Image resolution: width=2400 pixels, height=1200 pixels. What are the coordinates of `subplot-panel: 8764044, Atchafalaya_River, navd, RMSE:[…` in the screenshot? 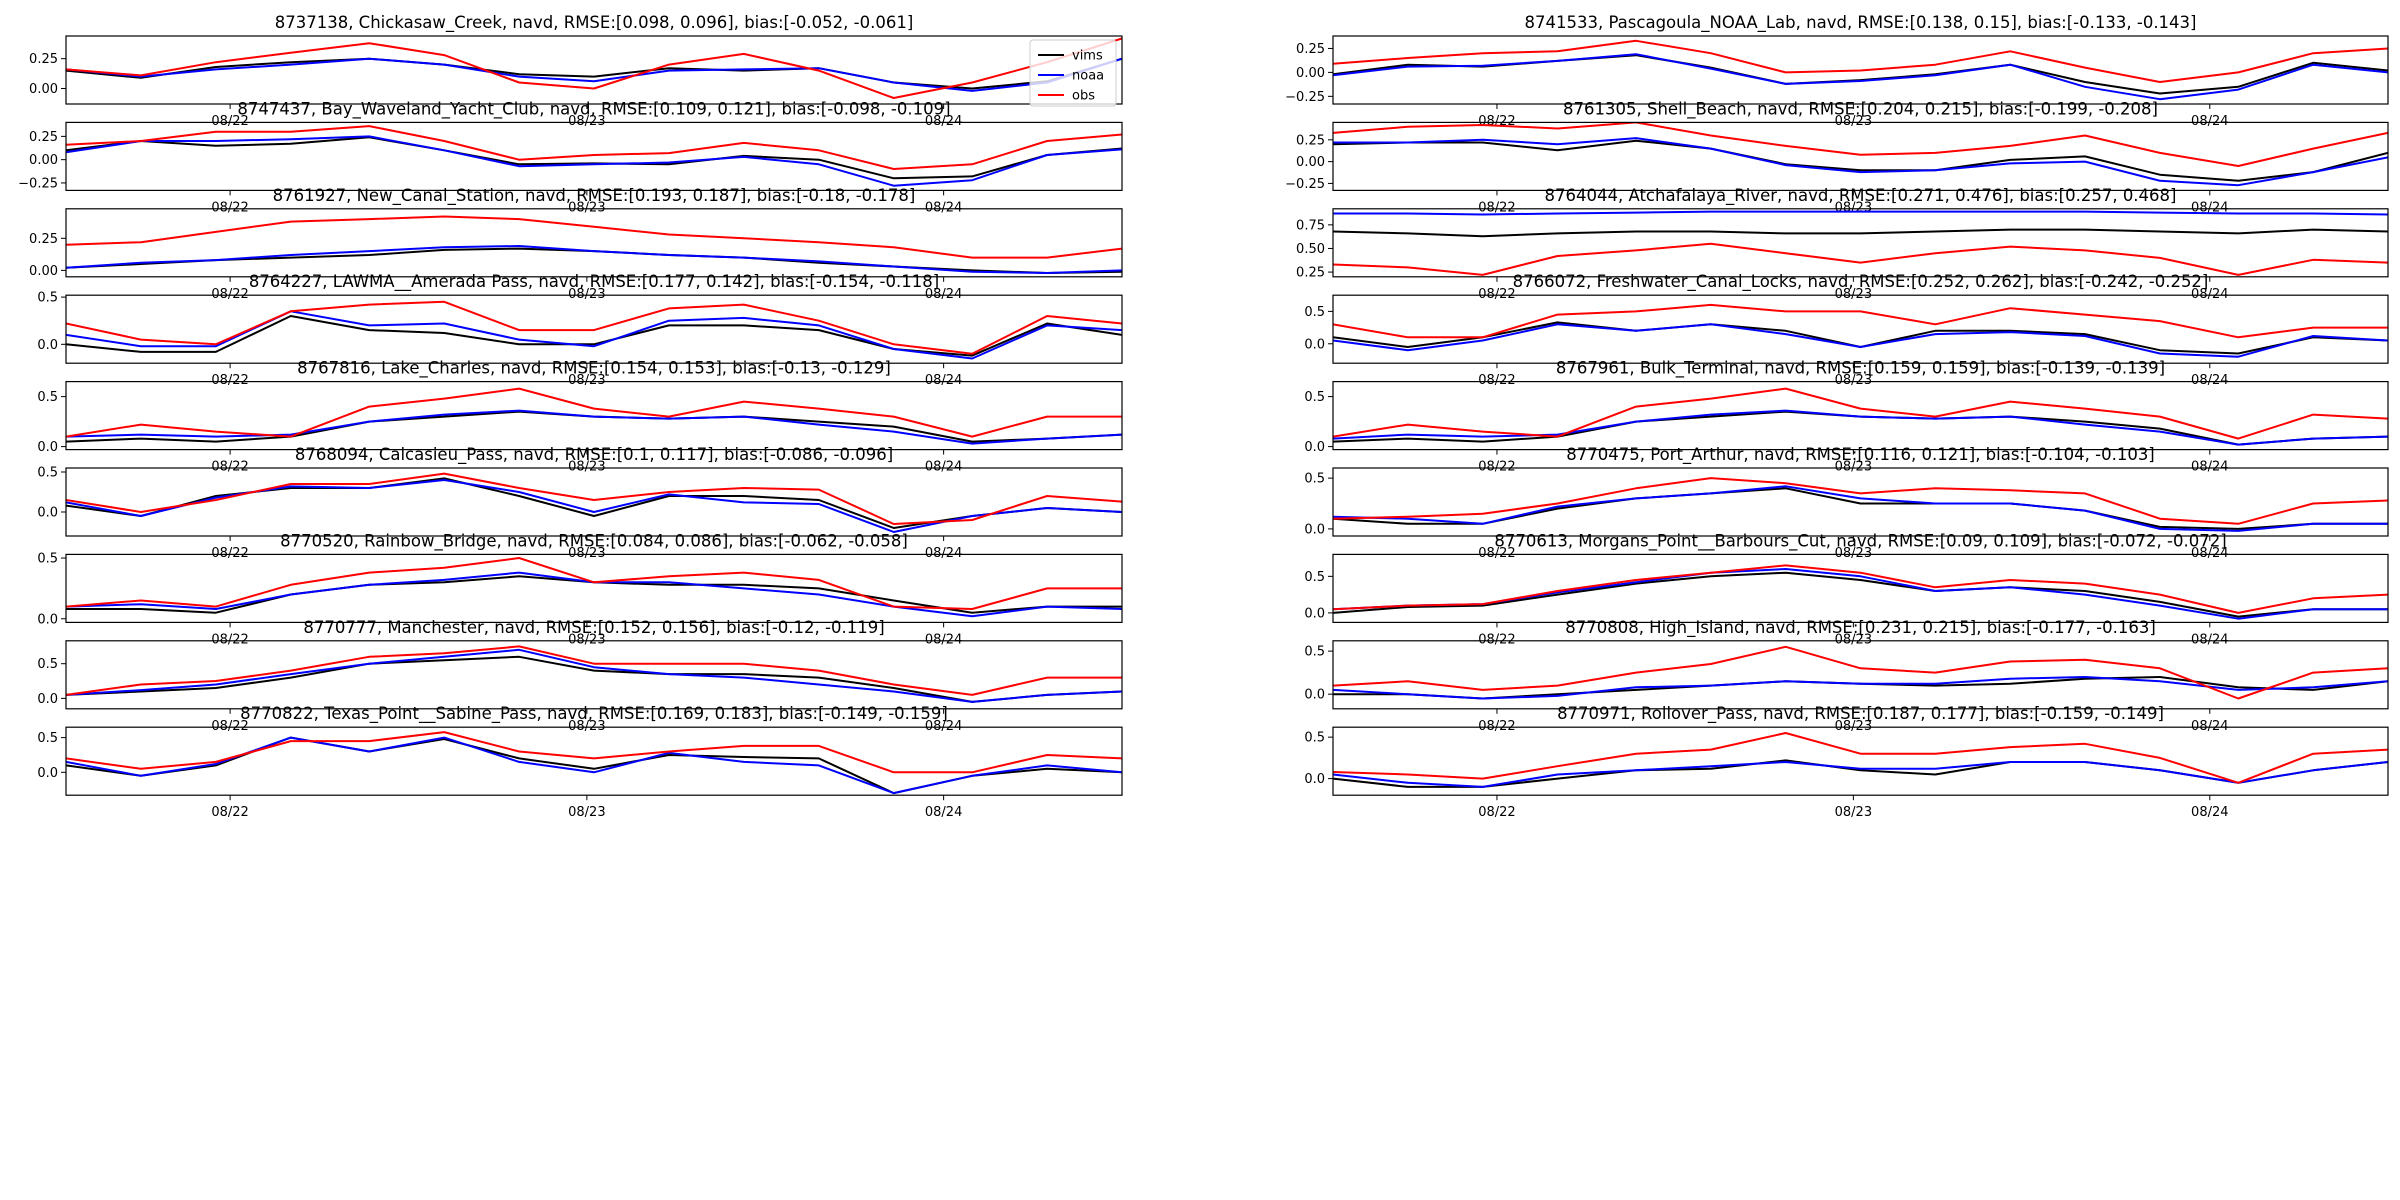 It's located at (1842, 244).